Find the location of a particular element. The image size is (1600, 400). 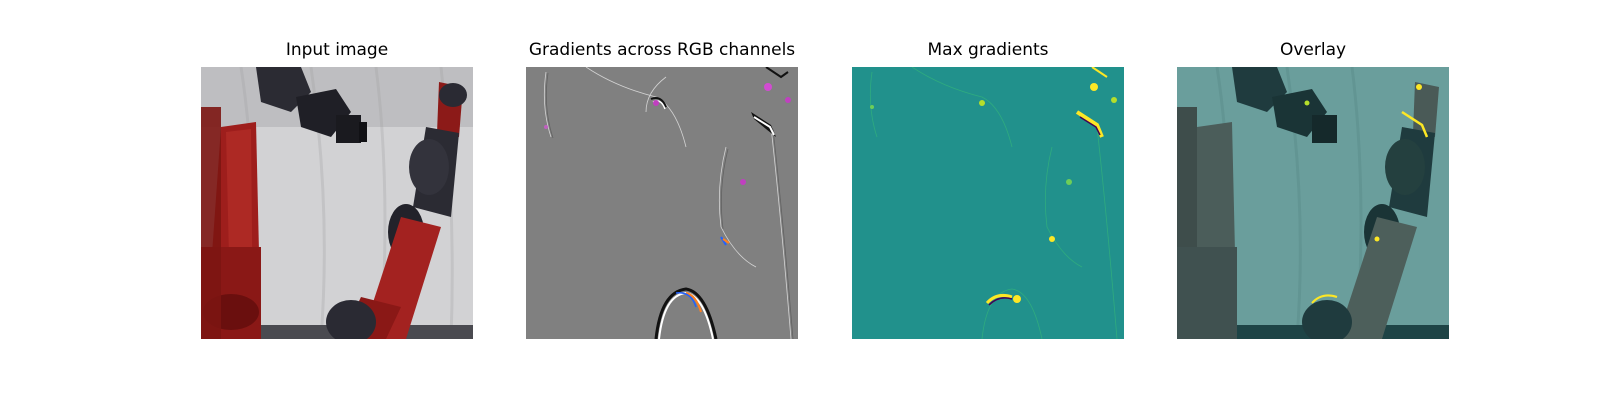

max-gradients-image is located at coordinates (988, 203).